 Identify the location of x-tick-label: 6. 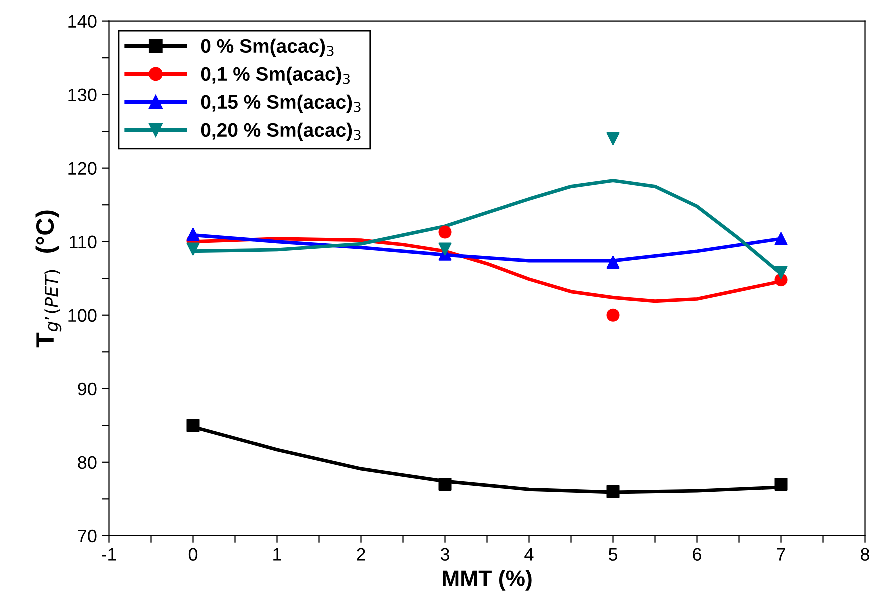
(697, 554).